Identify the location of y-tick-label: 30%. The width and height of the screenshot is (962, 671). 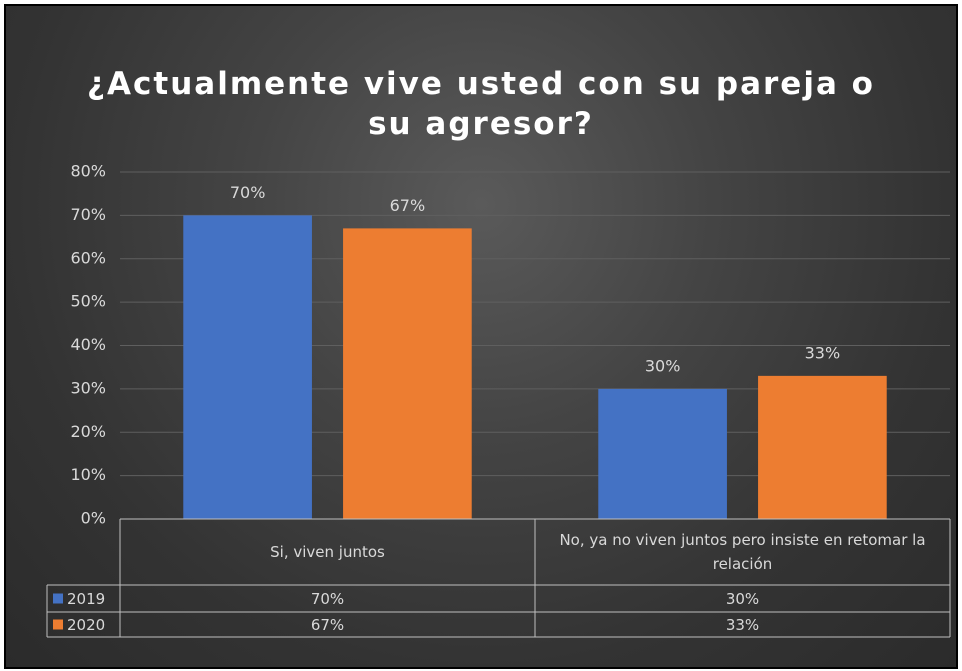
(88, 387).